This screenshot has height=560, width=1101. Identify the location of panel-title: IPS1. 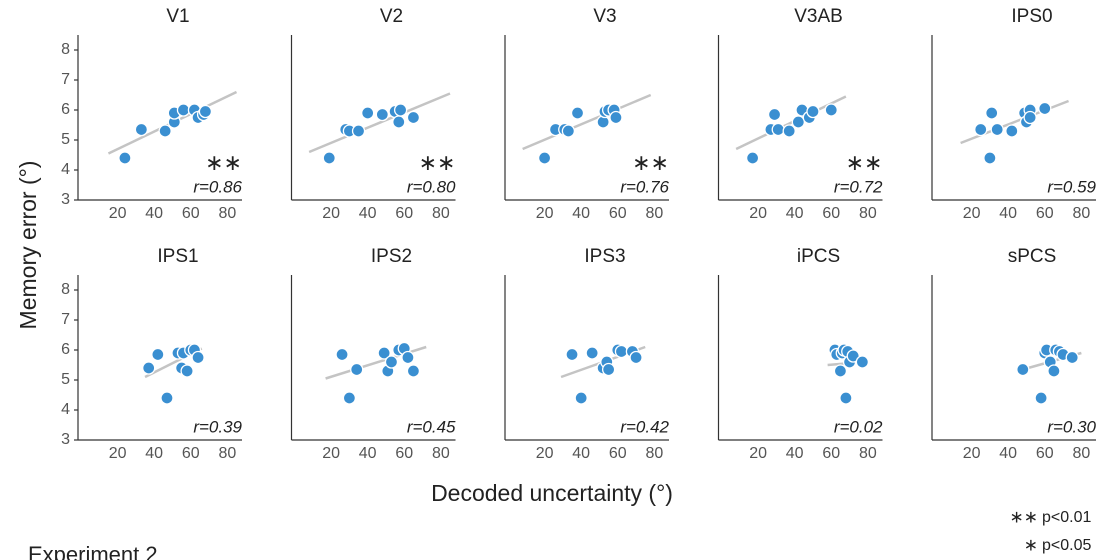
(177, 256).